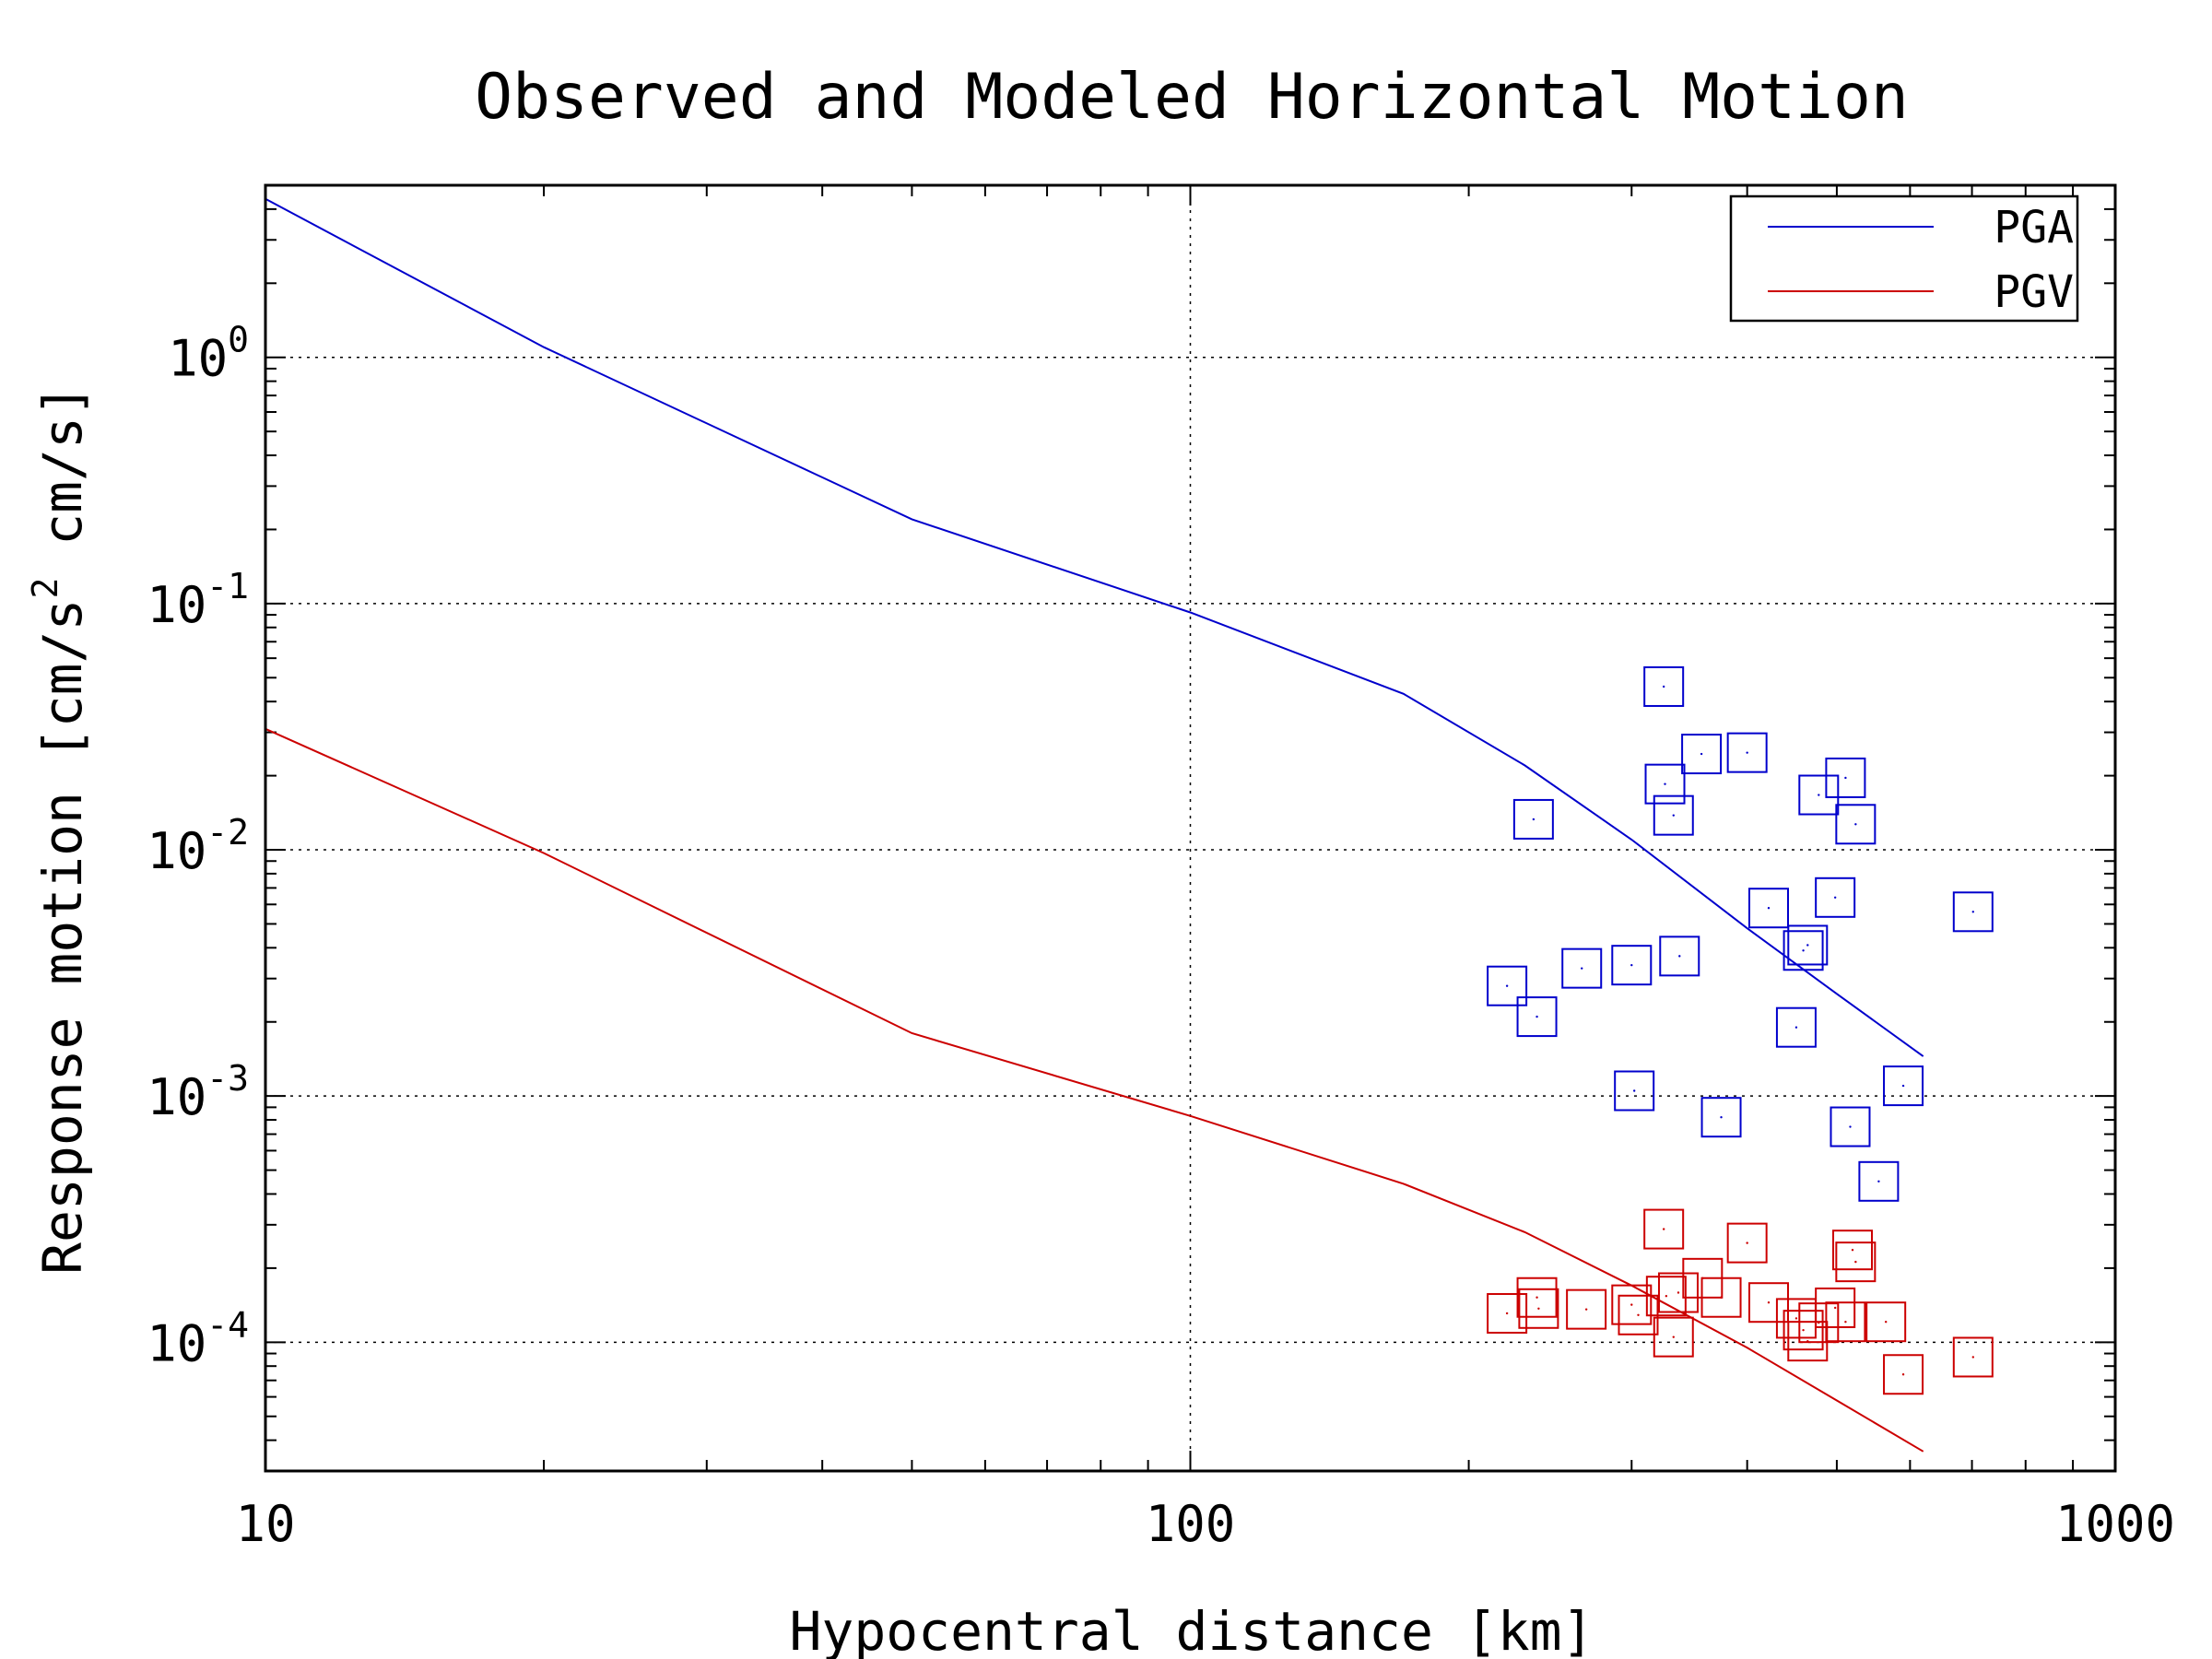  I want to click on y-axis-label-sup: 2, so click(45, 588).